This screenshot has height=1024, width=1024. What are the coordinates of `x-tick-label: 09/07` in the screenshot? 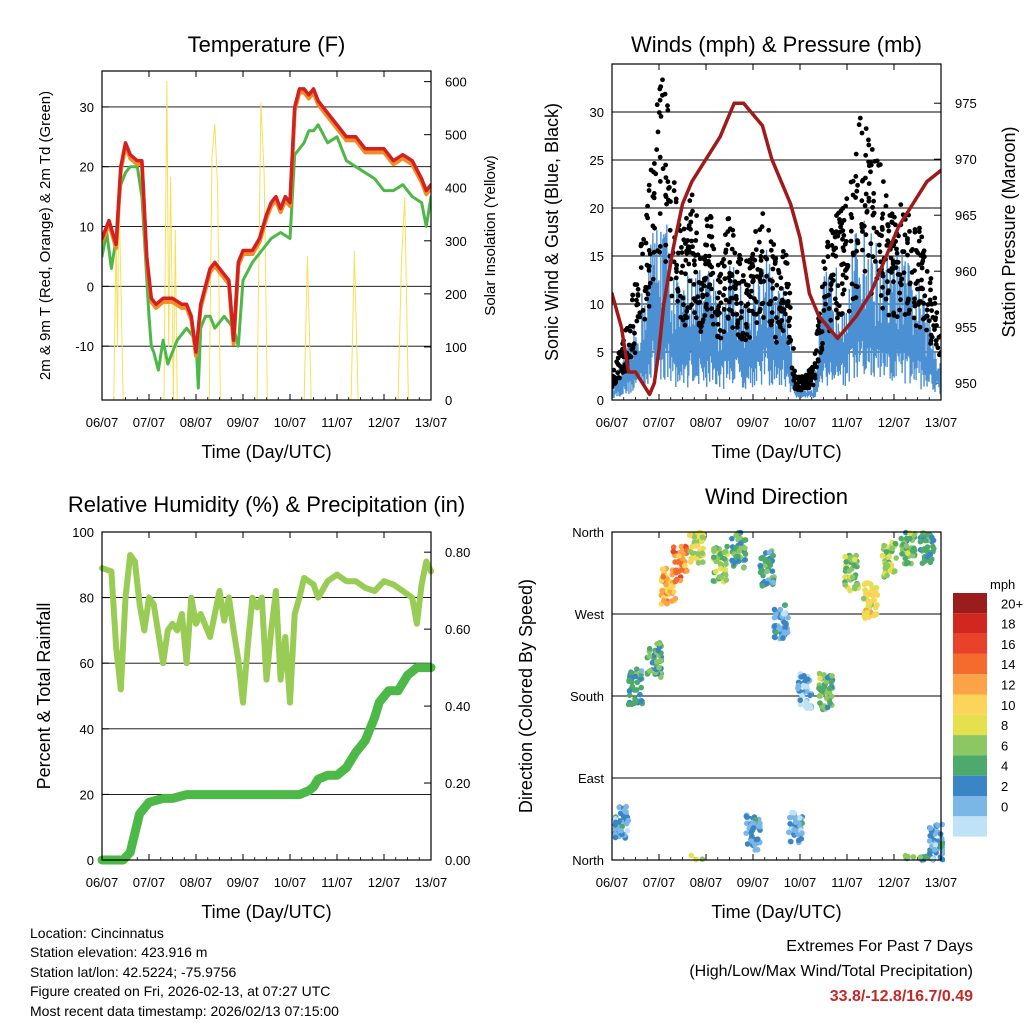 It's located at (753, 882).